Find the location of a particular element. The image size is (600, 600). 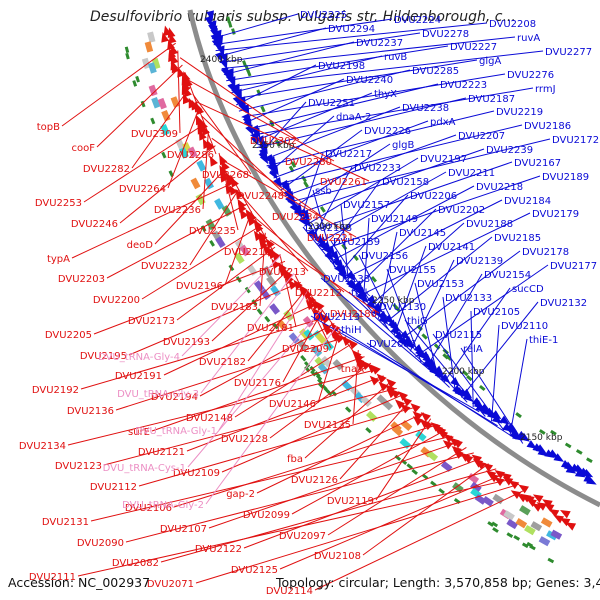

forward-gene-label: DVU2172 is located at coordinates (575, 140).